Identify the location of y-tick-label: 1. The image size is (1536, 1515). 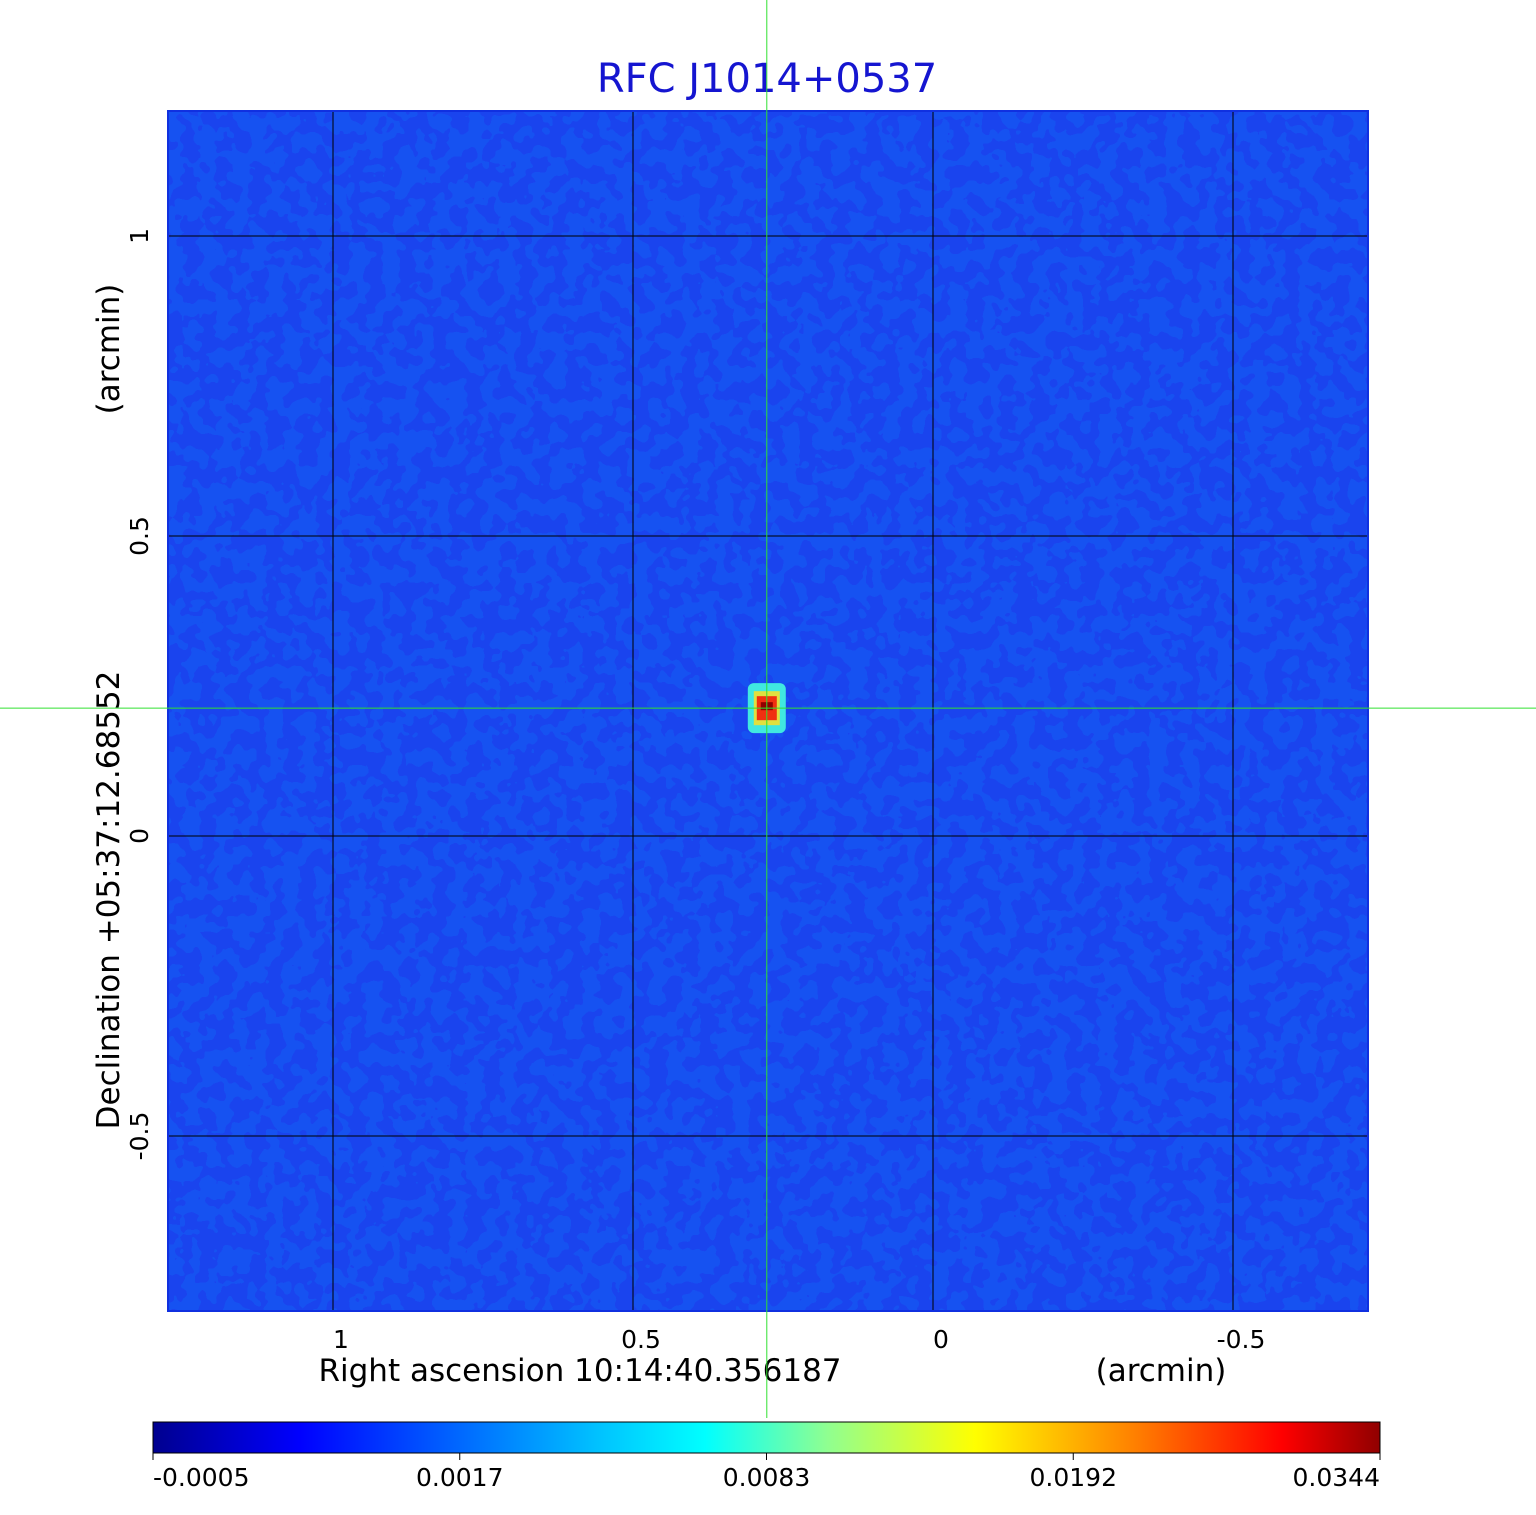
(139, 236).